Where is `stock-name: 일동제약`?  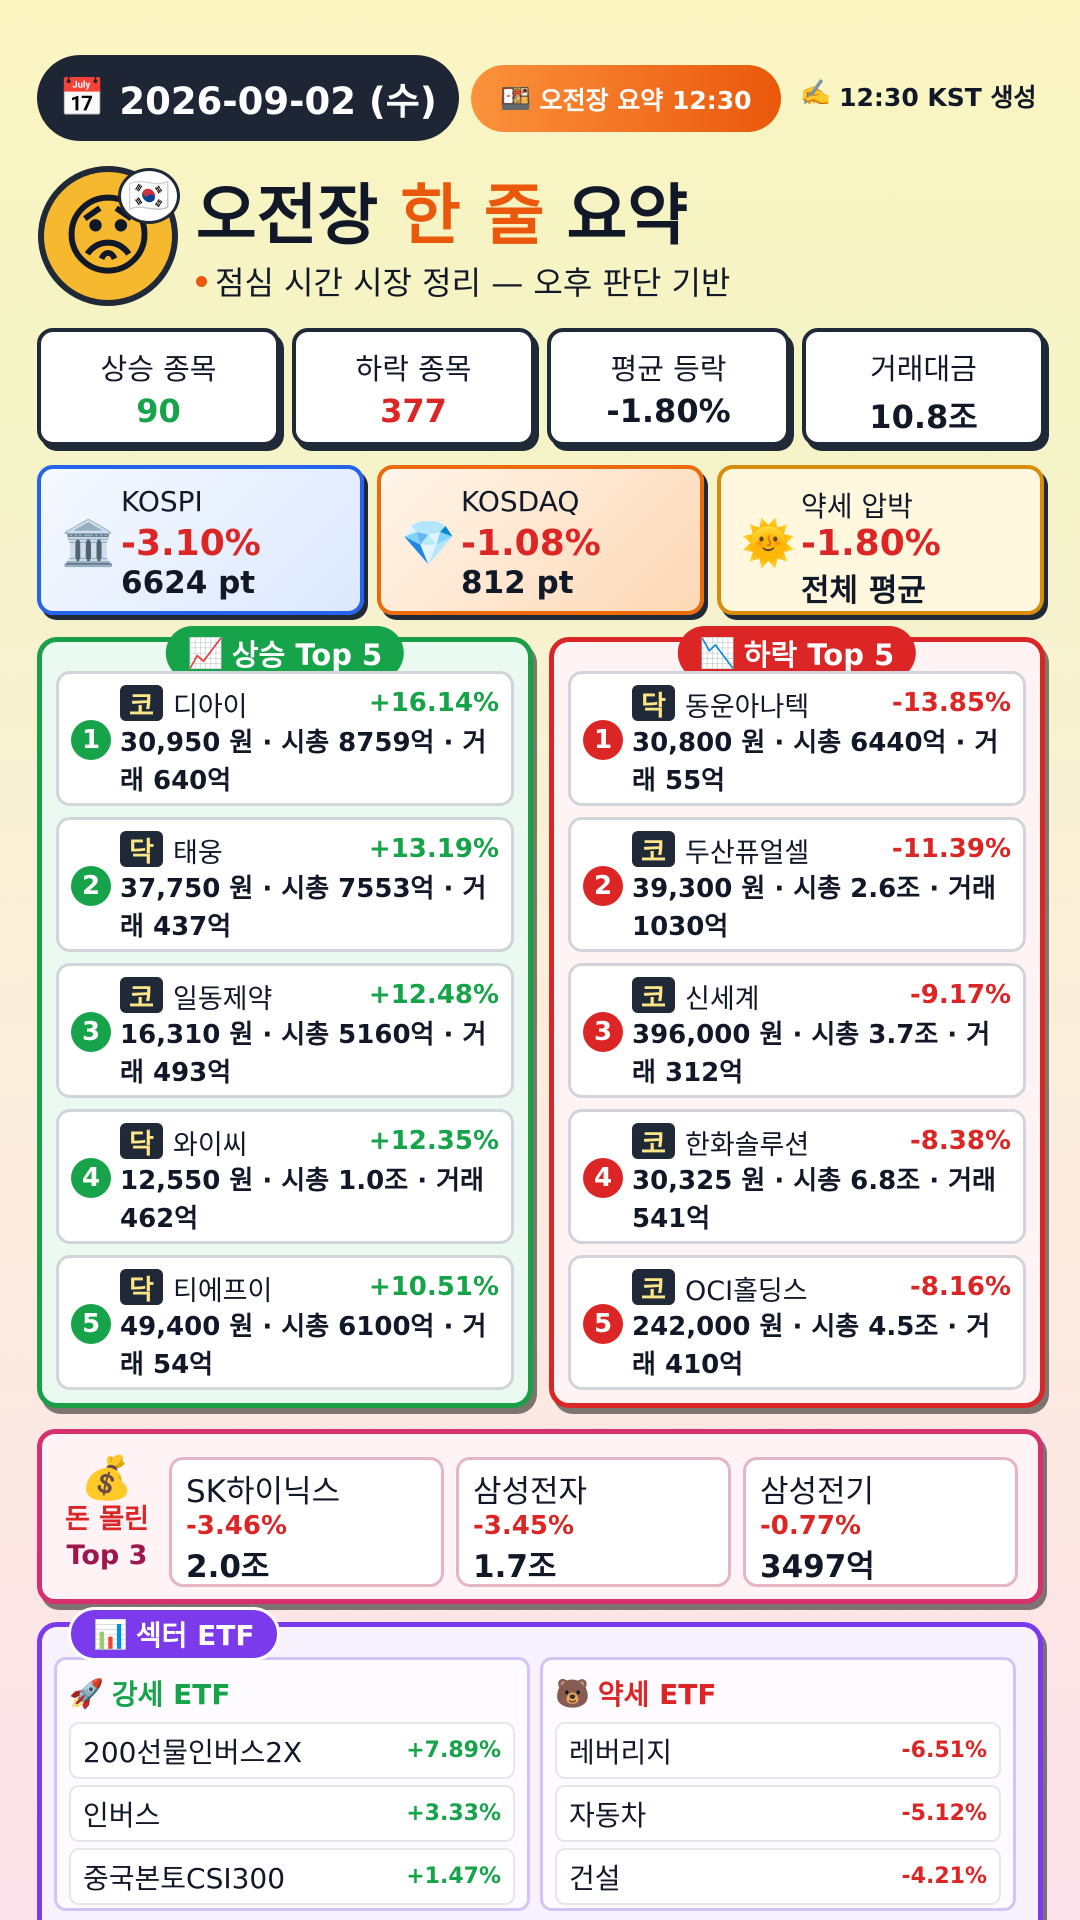 stock-name: 일동제약 is located at coordinates (223, 999).